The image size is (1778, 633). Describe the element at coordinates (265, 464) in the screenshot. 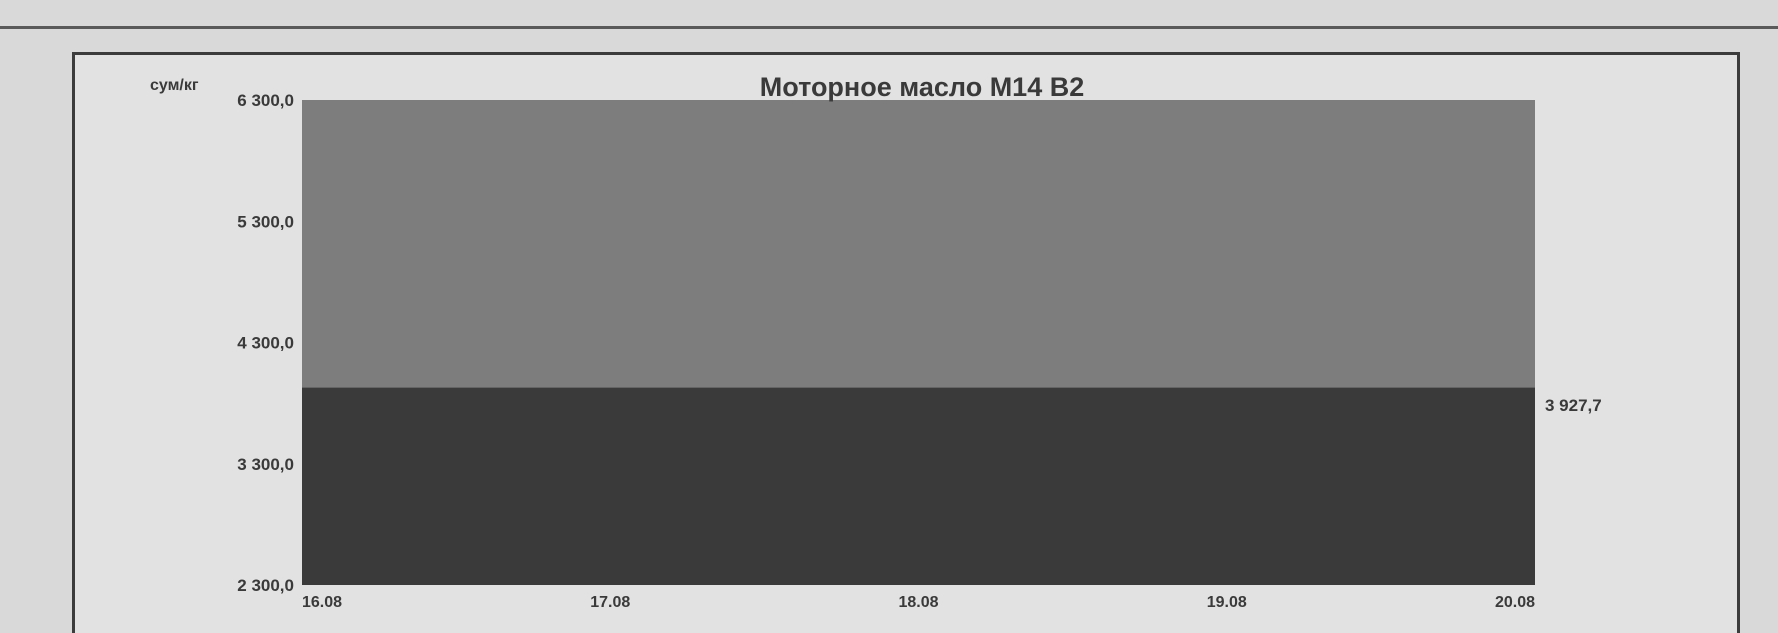

I see `y-tick-label: 3 300,0` at that location.